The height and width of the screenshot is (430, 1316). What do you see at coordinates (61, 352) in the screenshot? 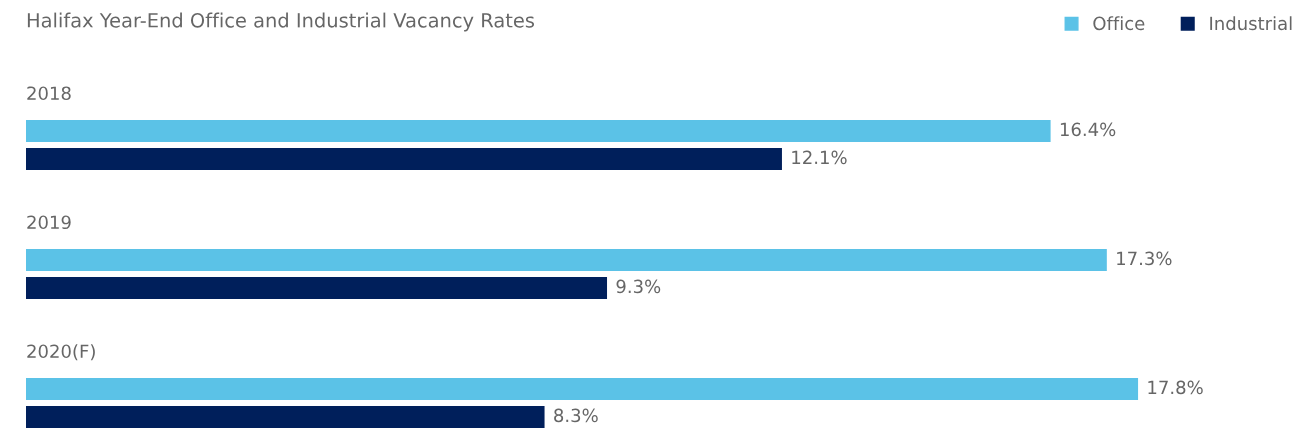
I see `y-tick-label: 2020(F)` at bounding box center [61, 352].